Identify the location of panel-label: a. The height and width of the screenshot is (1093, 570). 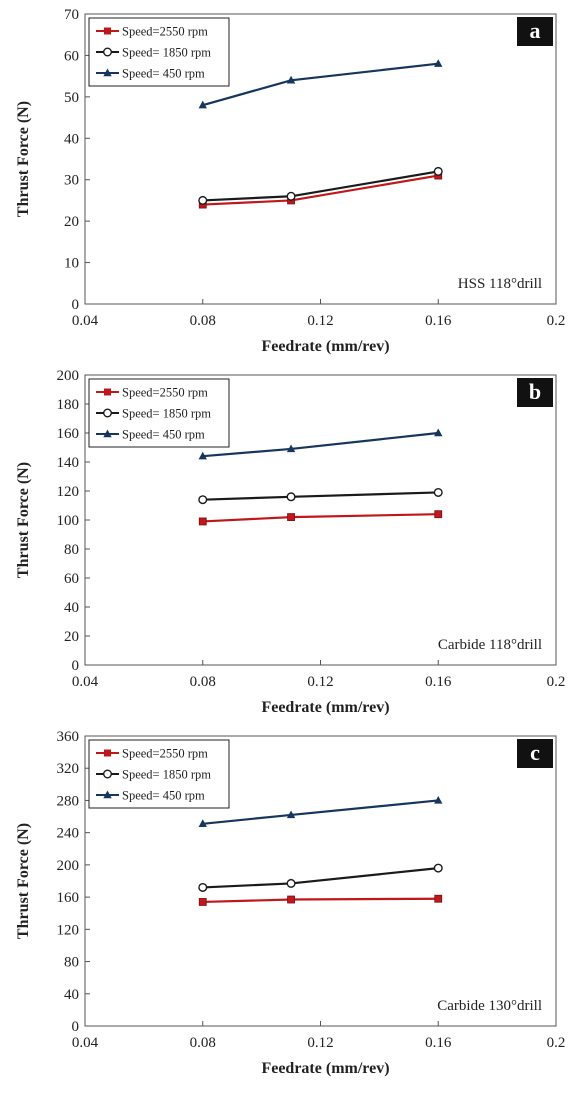
(535, 30).